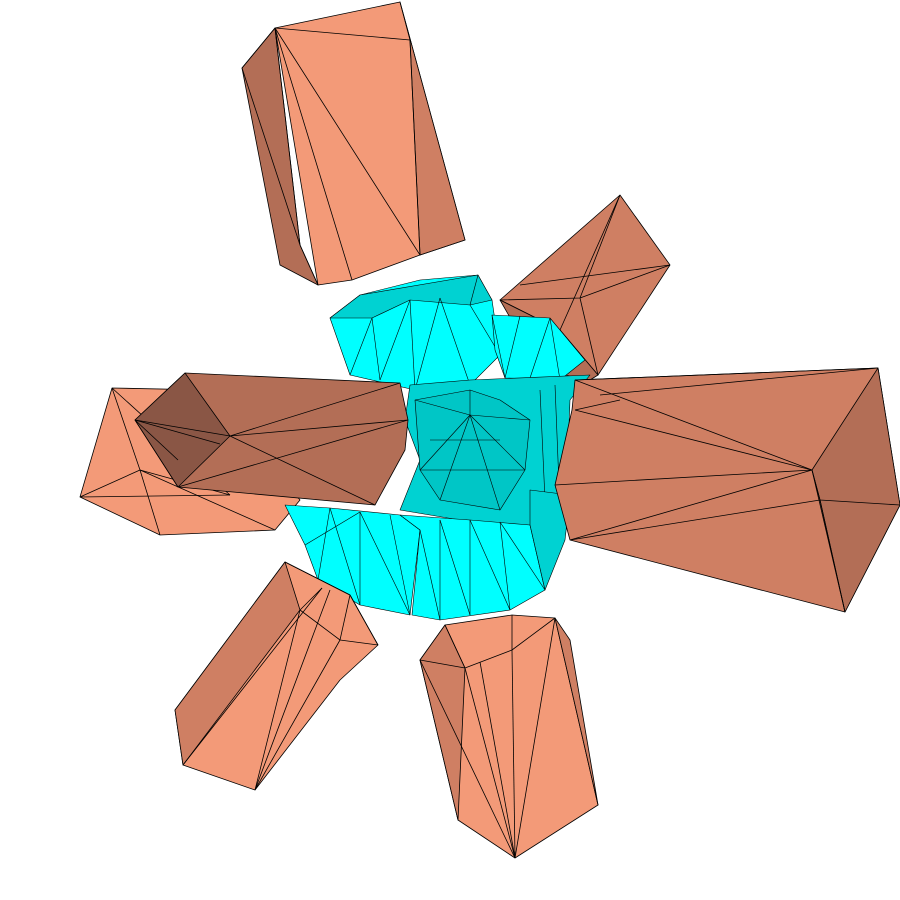  I want to click on lower-left-prism, so click(276, 676).